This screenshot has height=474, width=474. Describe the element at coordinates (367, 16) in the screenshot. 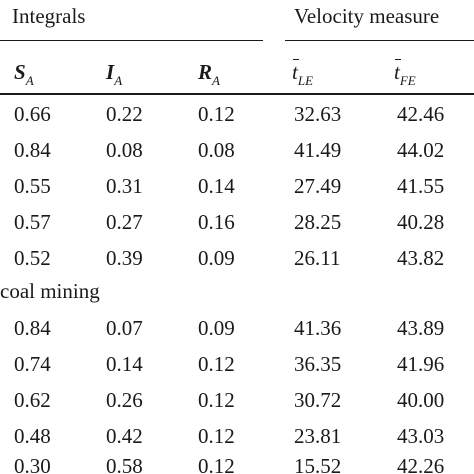

I see `group-header-velocity-measure: Velocity measure` at that location.